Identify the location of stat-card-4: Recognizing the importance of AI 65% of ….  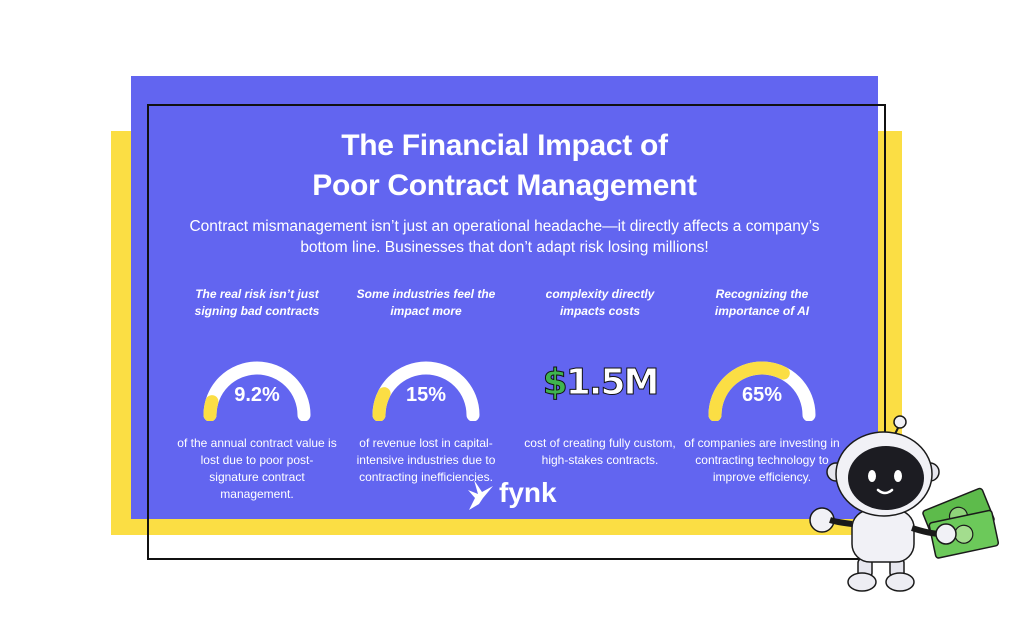
(762, 386).